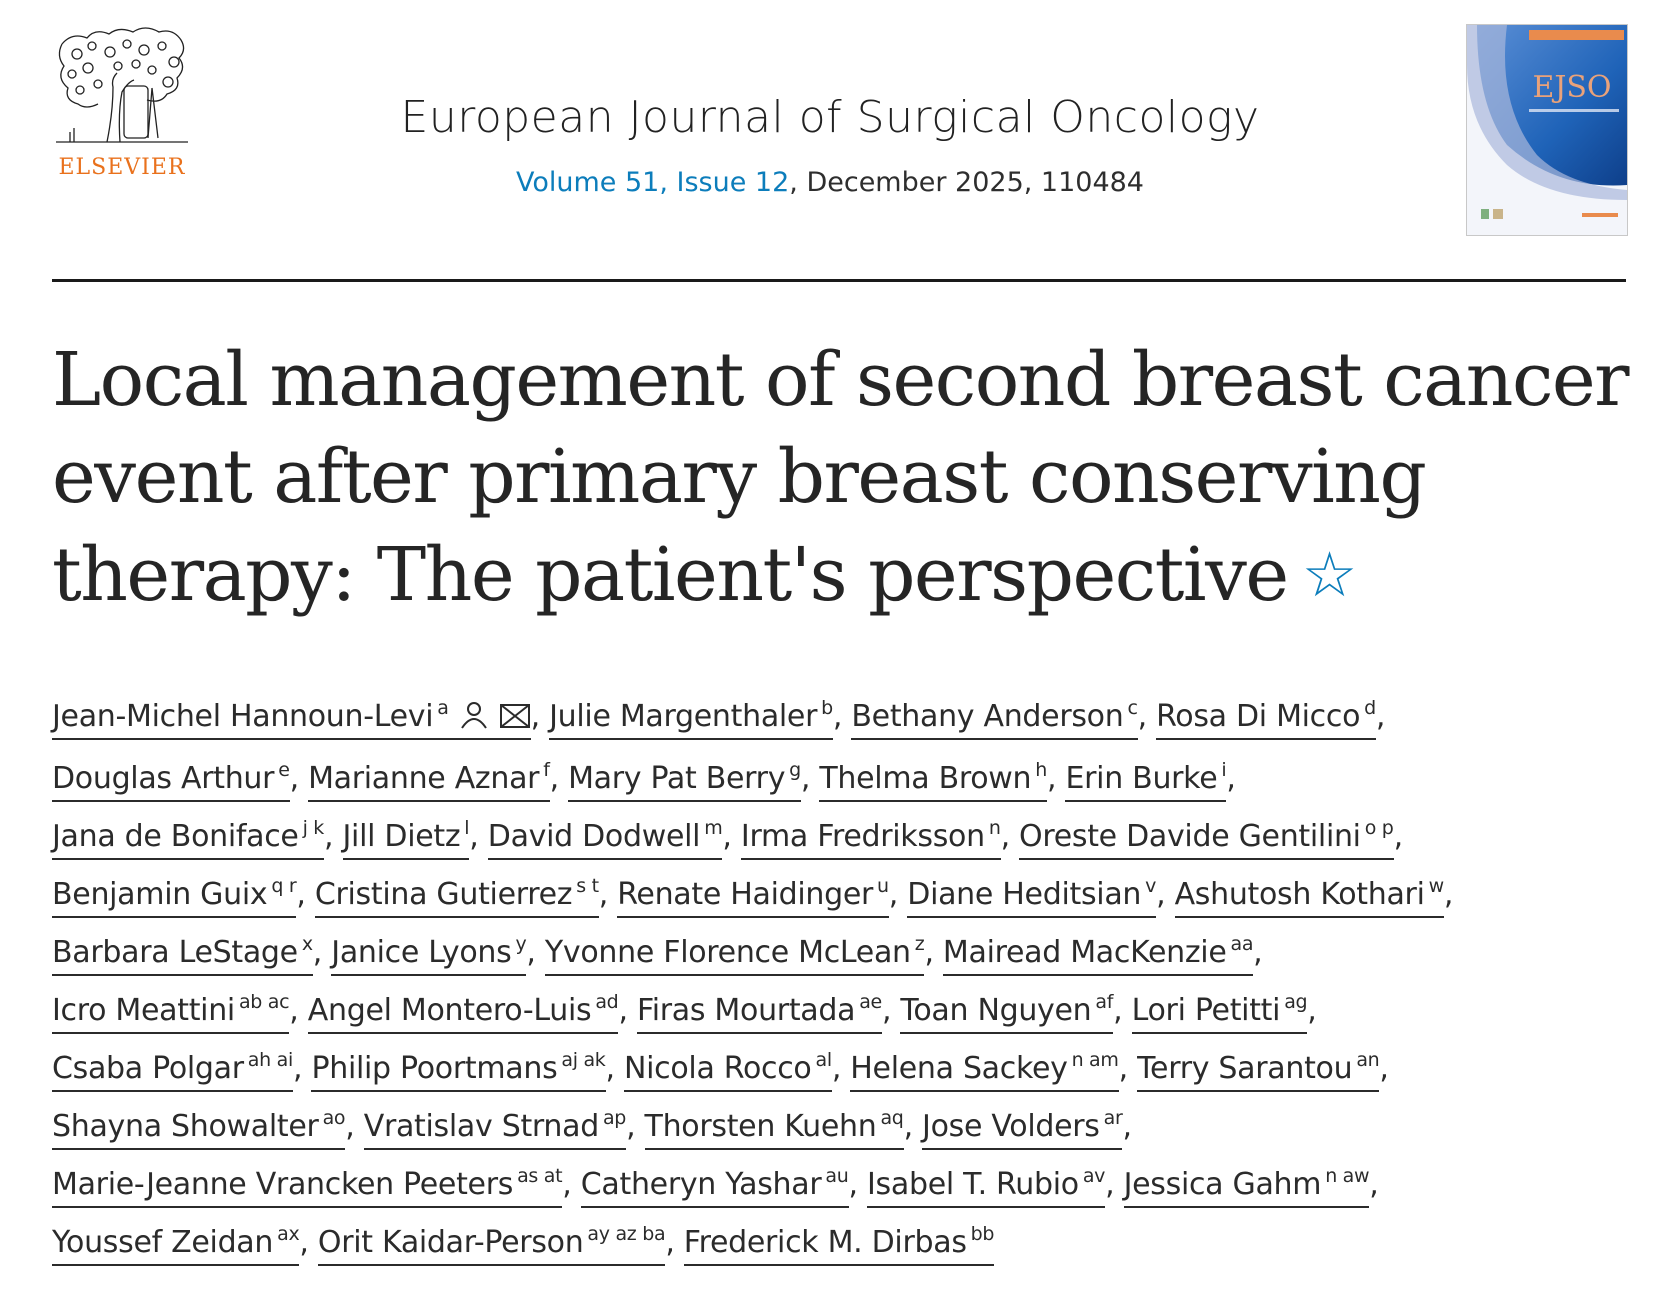 The height and width of the screenshot is (1310, 1670). What do you see at coordinates (443, 894) in the screenshot?
I see `author-name: Cristina Gutierrez` at bounding box center [443, 894].